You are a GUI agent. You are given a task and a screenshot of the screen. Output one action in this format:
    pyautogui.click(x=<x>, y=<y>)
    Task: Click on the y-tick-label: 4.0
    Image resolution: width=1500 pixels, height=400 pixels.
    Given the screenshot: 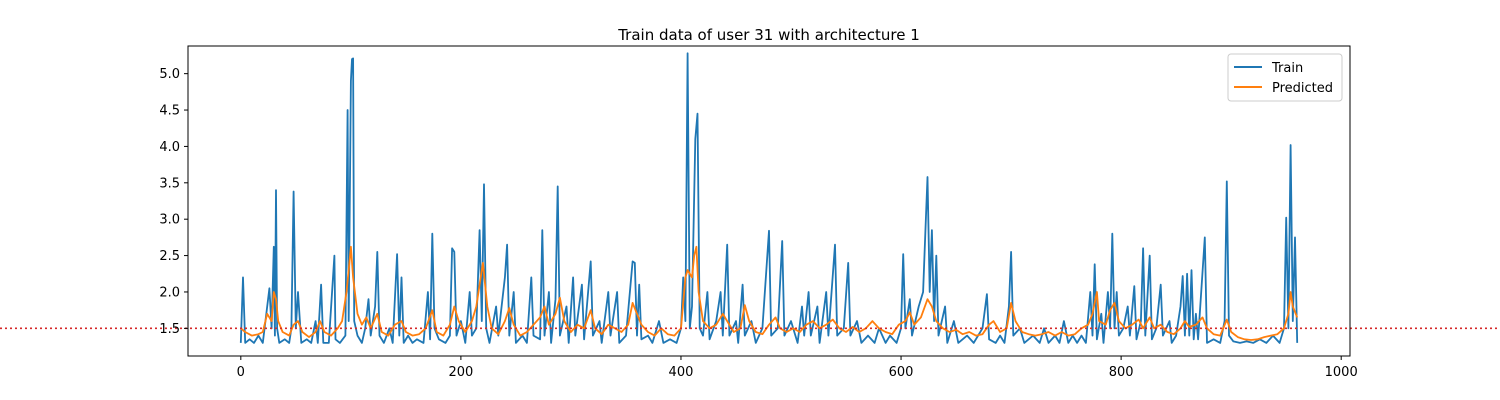 What is the action you would take?
    pyautogui.click(x=169, y=147)
    